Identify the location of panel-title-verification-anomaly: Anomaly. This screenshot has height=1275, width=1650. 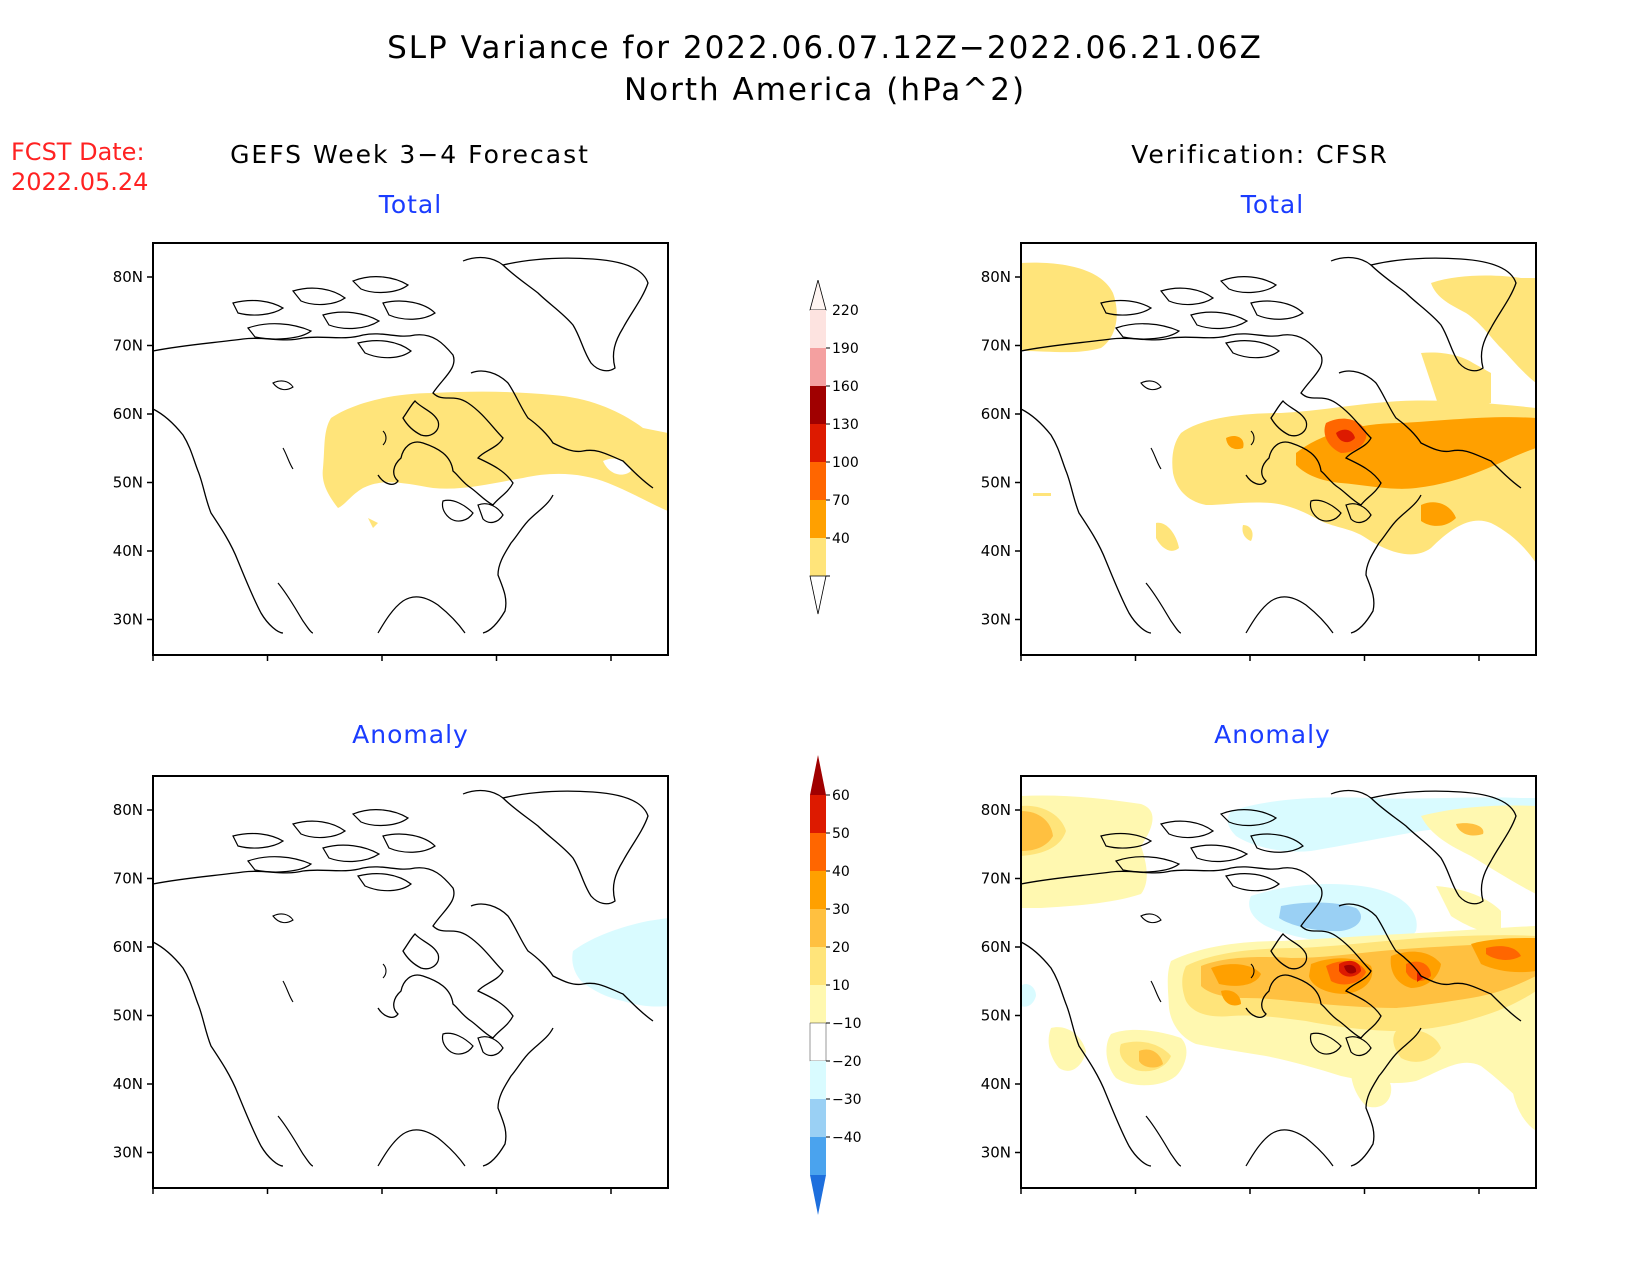
(1272, 734).